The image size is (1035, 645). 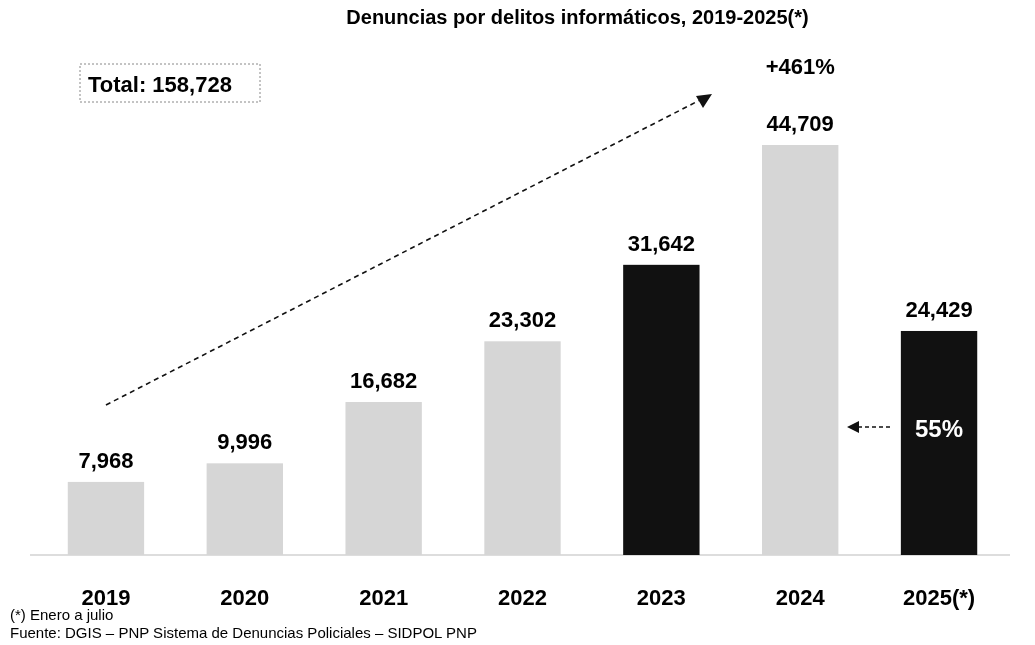 What do you see at coordinates (800, 66) in the screenshot?
I see `text: +461%` at bounding box center [800, 66].